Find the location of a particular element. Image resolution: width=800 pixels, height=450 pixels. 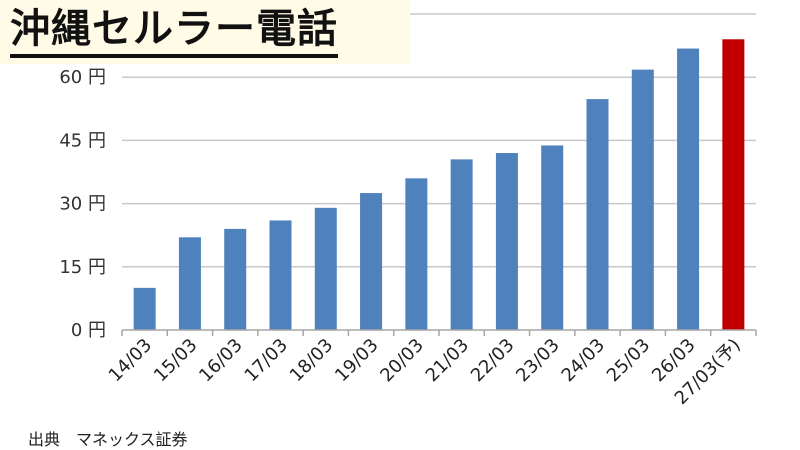

x-tick-label: 20/03 is located at coordinates (402, 361).